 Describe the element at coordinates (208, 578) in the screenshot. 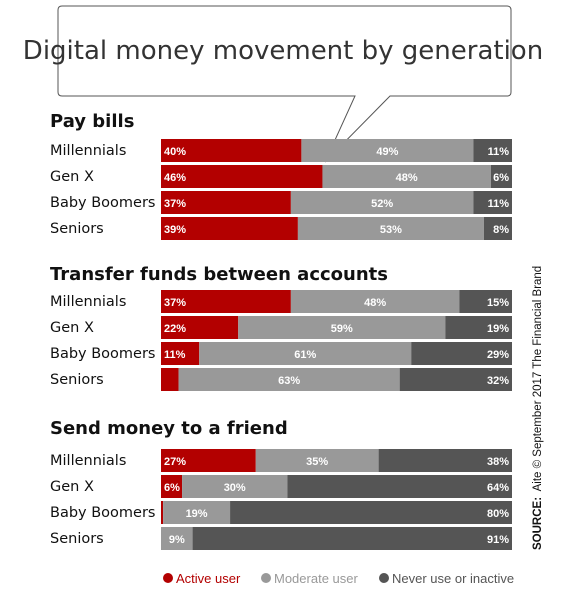

I see `legend-label-active: Active user` at that location.